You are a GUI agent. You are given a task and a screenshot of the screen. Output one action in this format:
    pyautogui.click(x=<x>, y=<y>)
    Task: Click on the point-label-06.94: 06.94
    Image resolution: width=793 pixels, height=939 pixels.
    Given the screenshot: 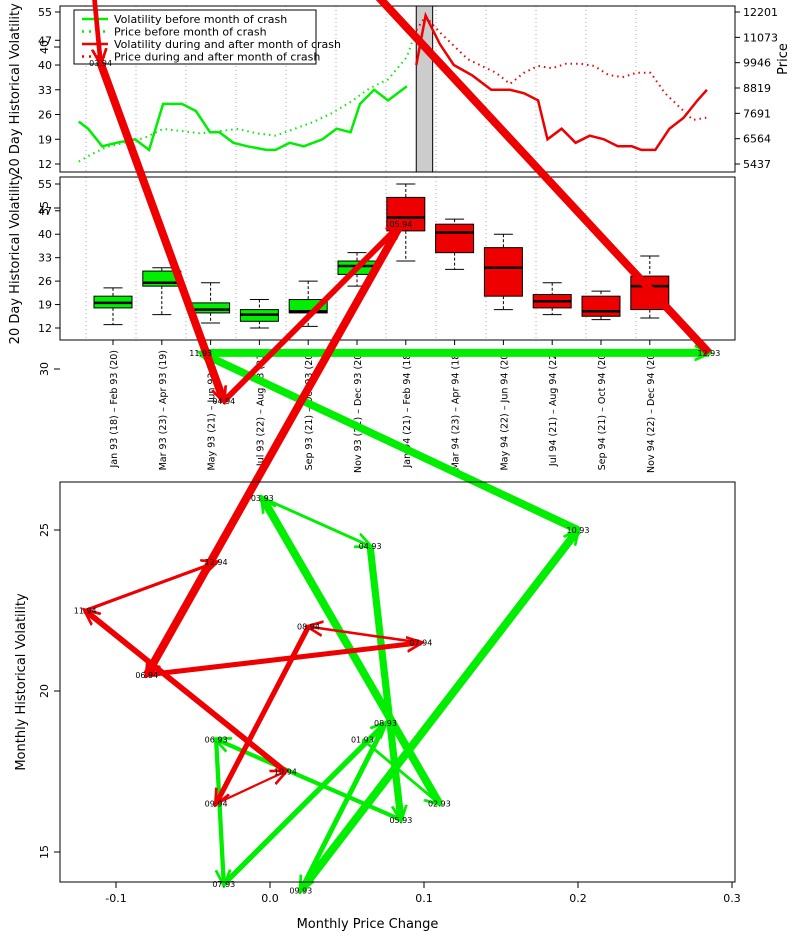 What is the action you would take?
    pyautogui.click(x=146, y=675)
    